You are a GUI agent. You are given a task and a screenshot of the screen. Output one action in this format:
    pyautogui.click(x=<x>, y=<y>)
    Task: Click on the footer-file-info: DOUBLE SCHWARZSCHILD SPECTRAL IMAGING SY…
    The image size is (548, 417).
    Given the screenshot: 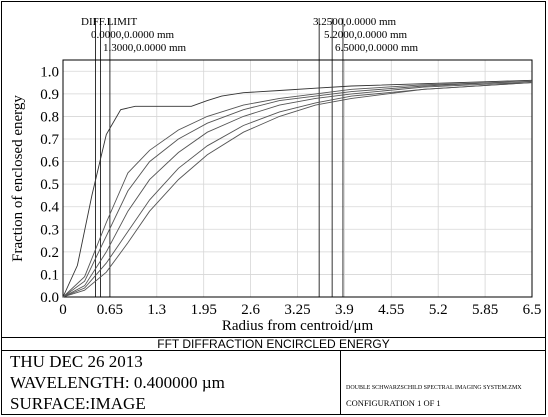 What is the action you would take?
    pyautogui.click(x=443, y=383)
    